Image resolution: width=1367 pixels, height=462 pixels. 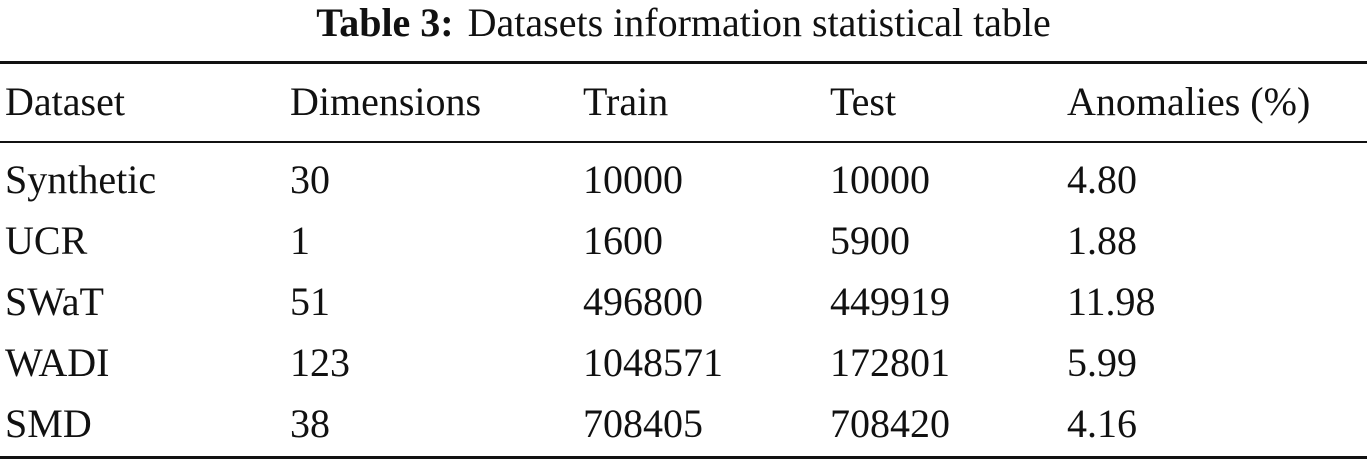 I want to click on header-cell: Dataset, so click(x=65, y=101).